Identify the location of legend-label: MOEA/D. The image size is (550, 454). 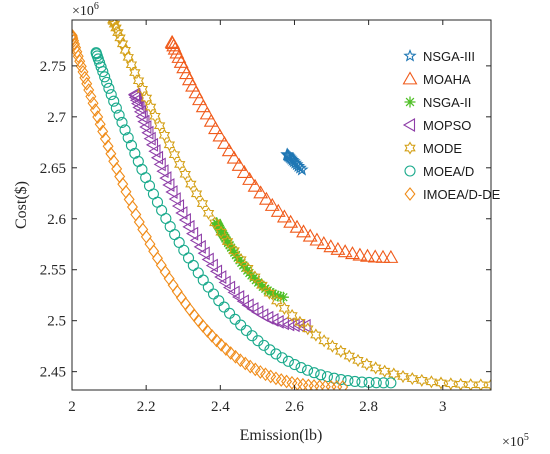
(448, 171).